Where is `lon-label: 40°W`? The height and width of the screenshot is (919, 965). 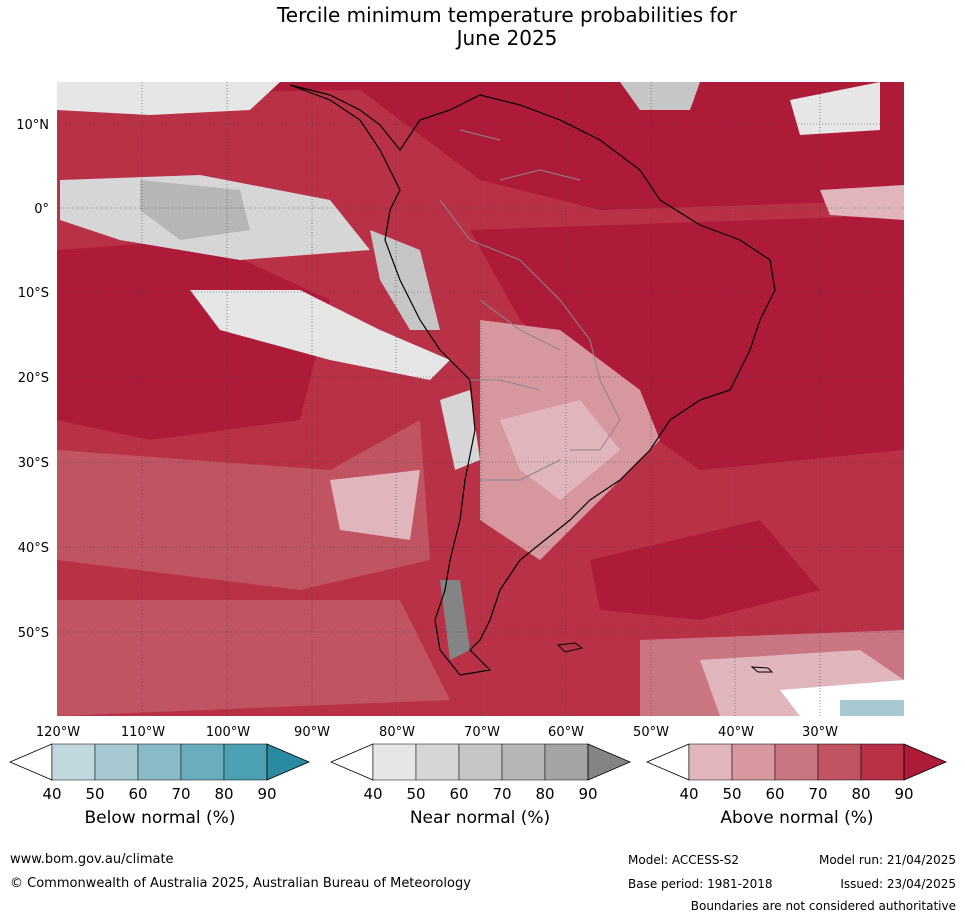
lon-label: 40°W is located at coordinates (736, 732).